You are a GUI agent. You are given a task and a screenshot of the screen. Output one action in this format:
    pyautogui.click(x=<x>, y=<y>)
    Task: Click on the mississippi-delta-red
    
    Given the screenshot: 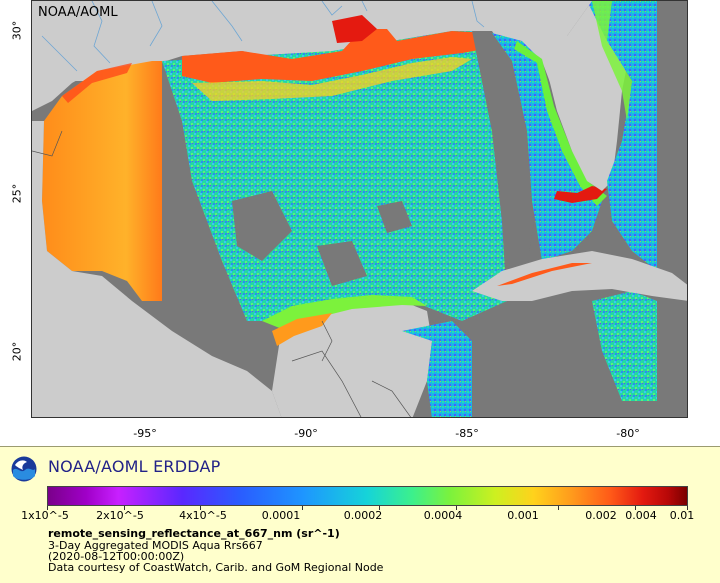 What is the action you would take?
    pyautogui.click(x=354, y=29)
    